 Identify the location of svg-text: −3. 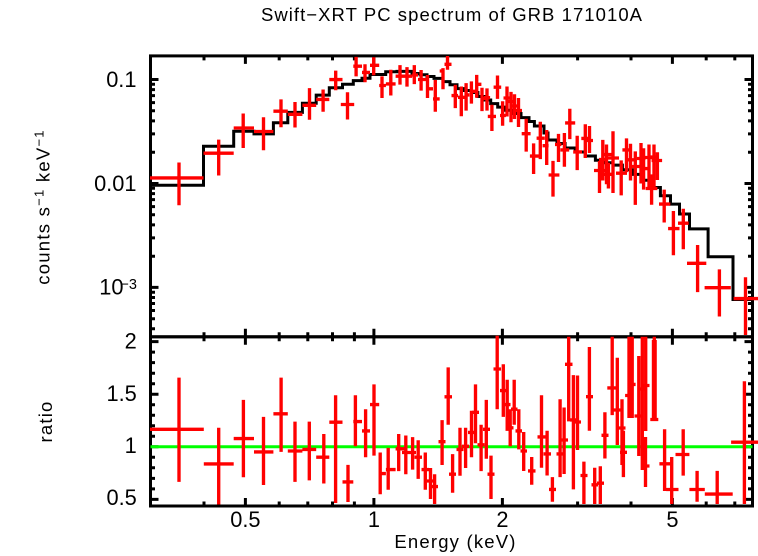
(128, 285).